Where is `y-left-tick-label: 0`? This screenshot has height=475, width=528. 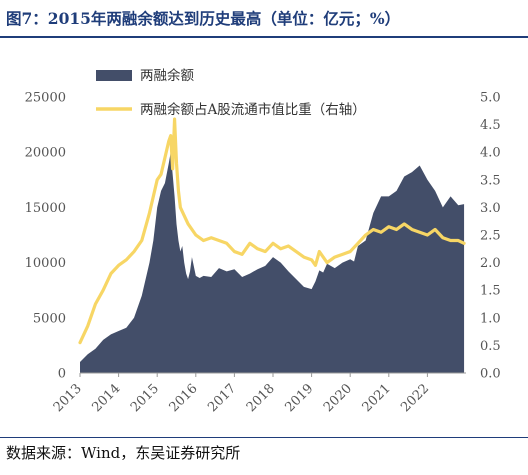 y-left-tick-label: 0 is located at coordinates (62, 374).